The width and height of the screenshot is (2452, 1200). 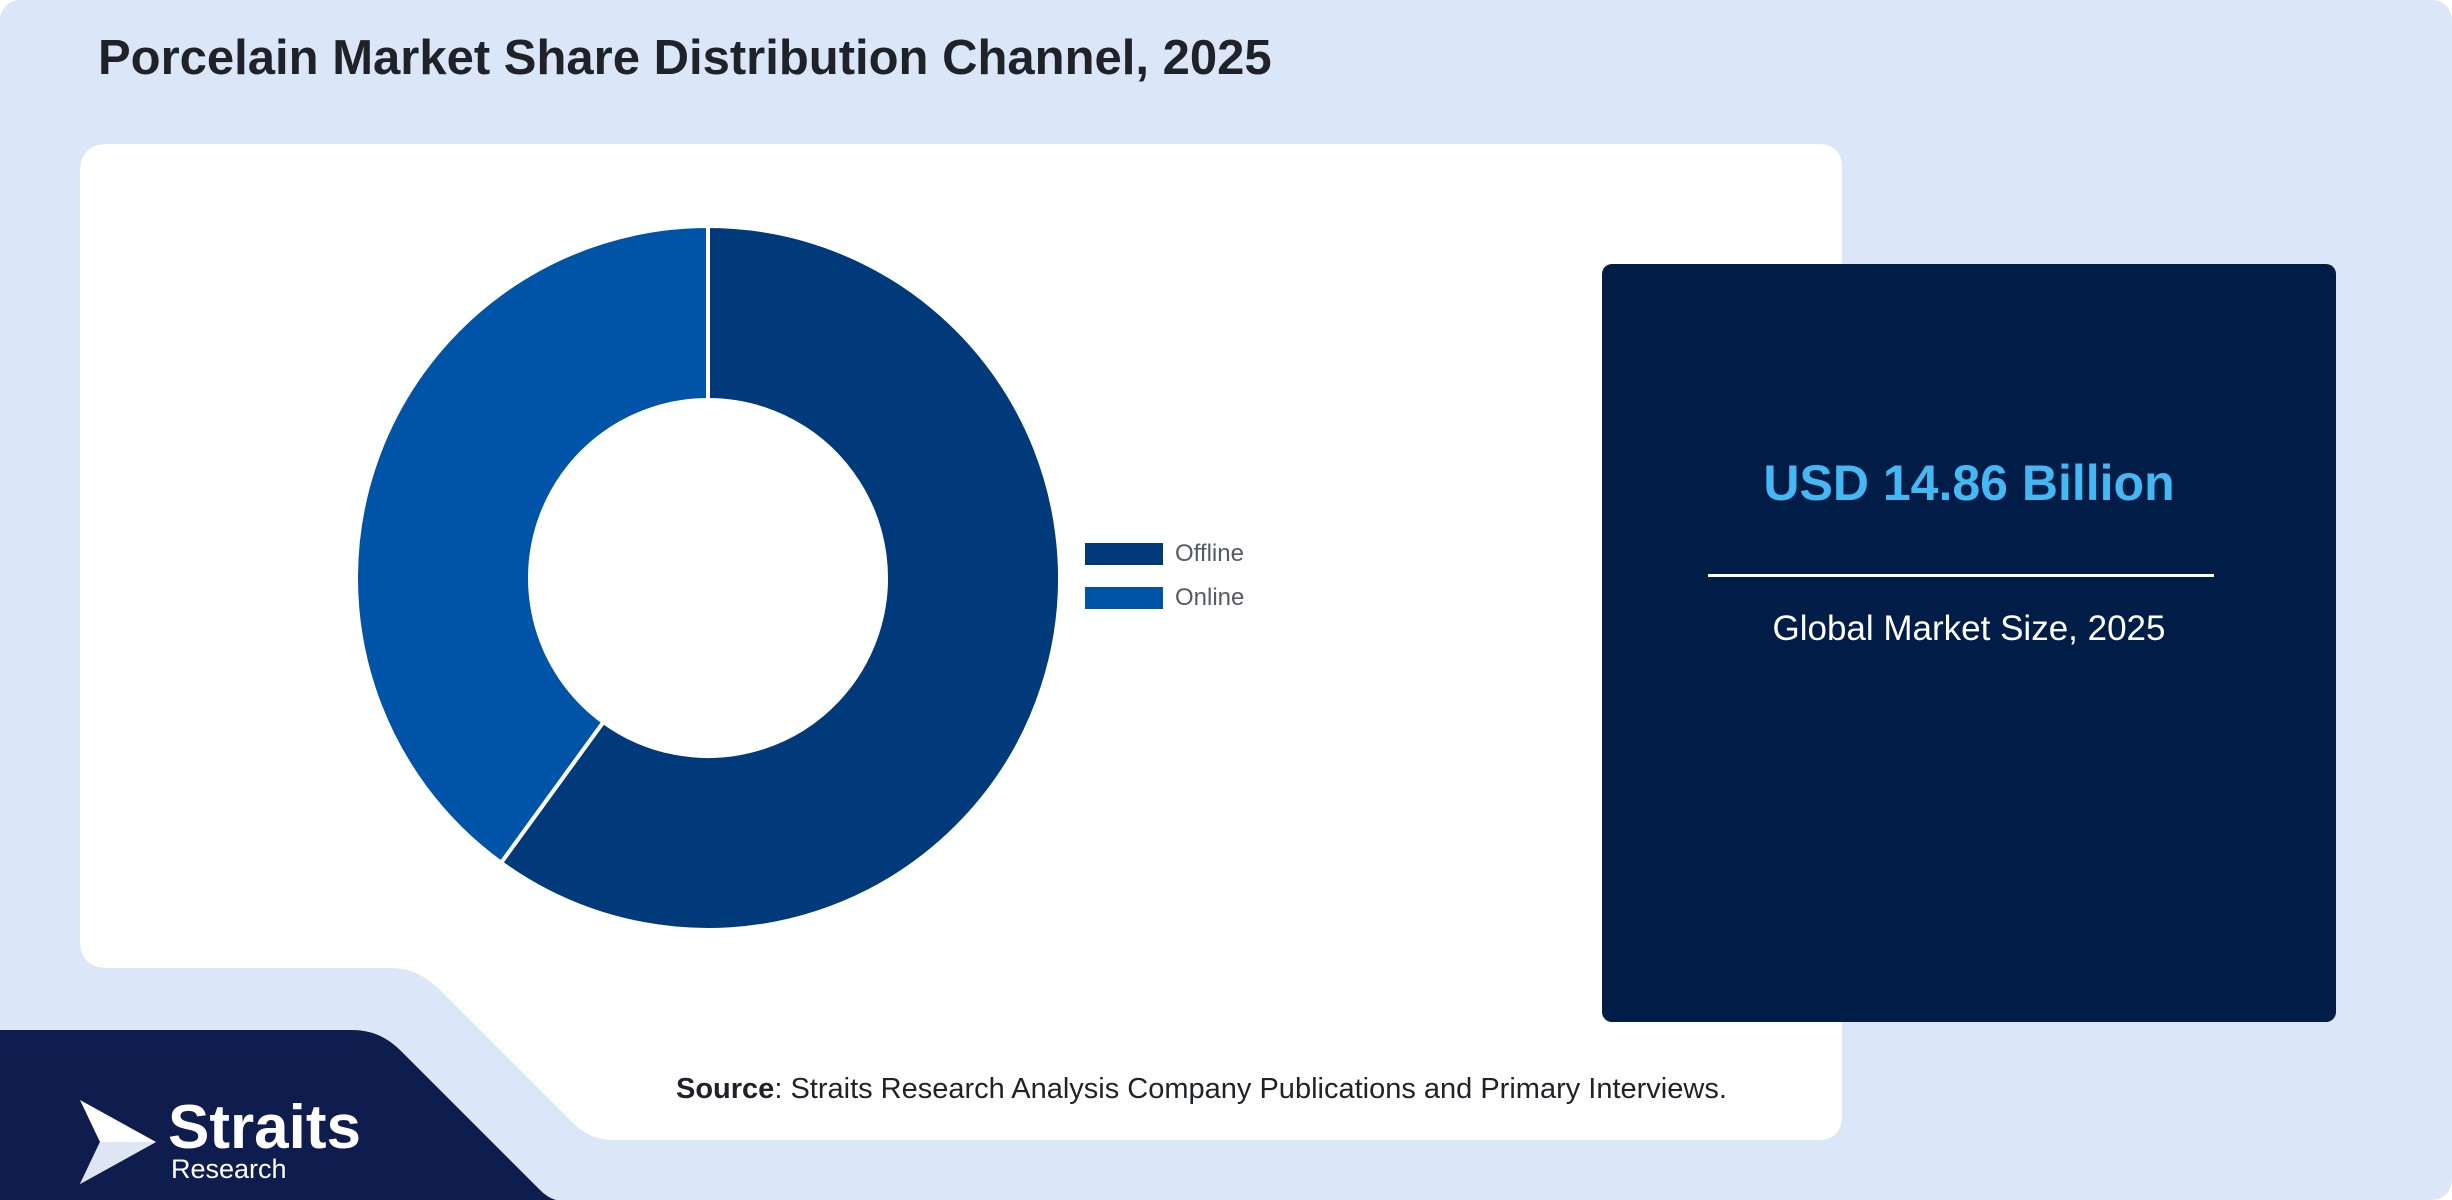 I want to click on legend-item-offline: Offline, so click(x=1164, y=554).